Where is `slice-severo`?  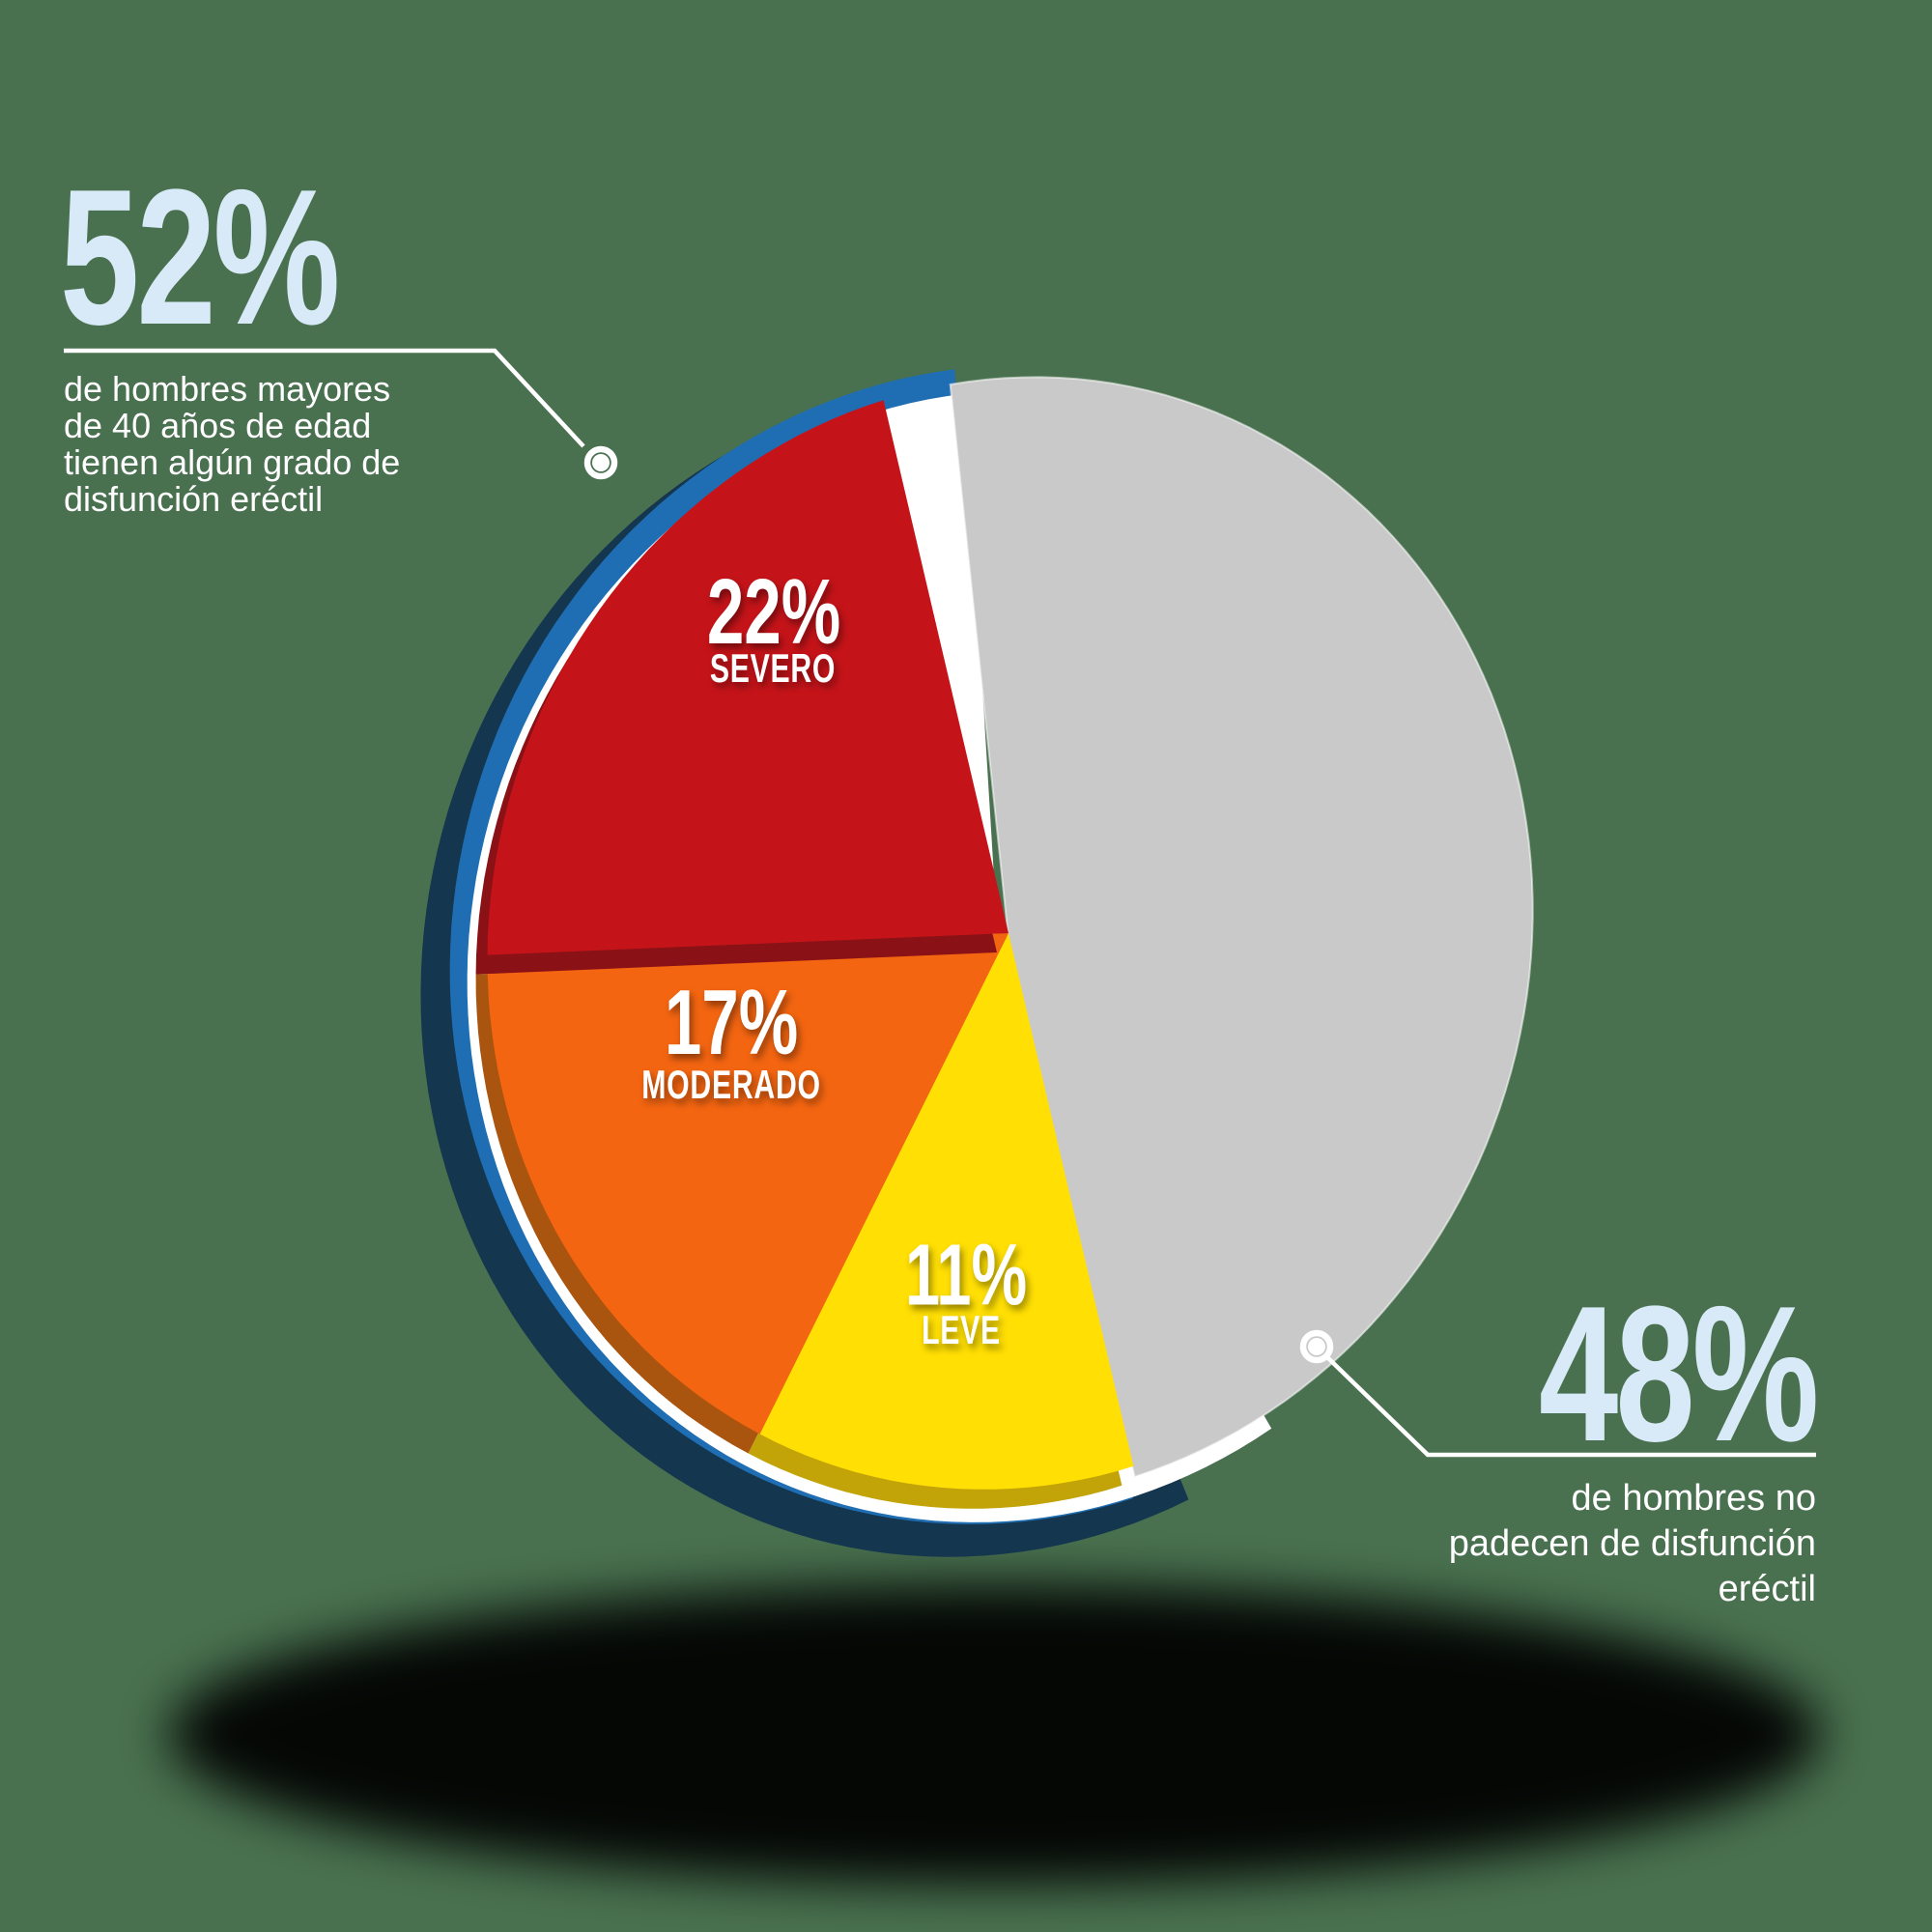 slice-severo is located at coordinates (748, 677).